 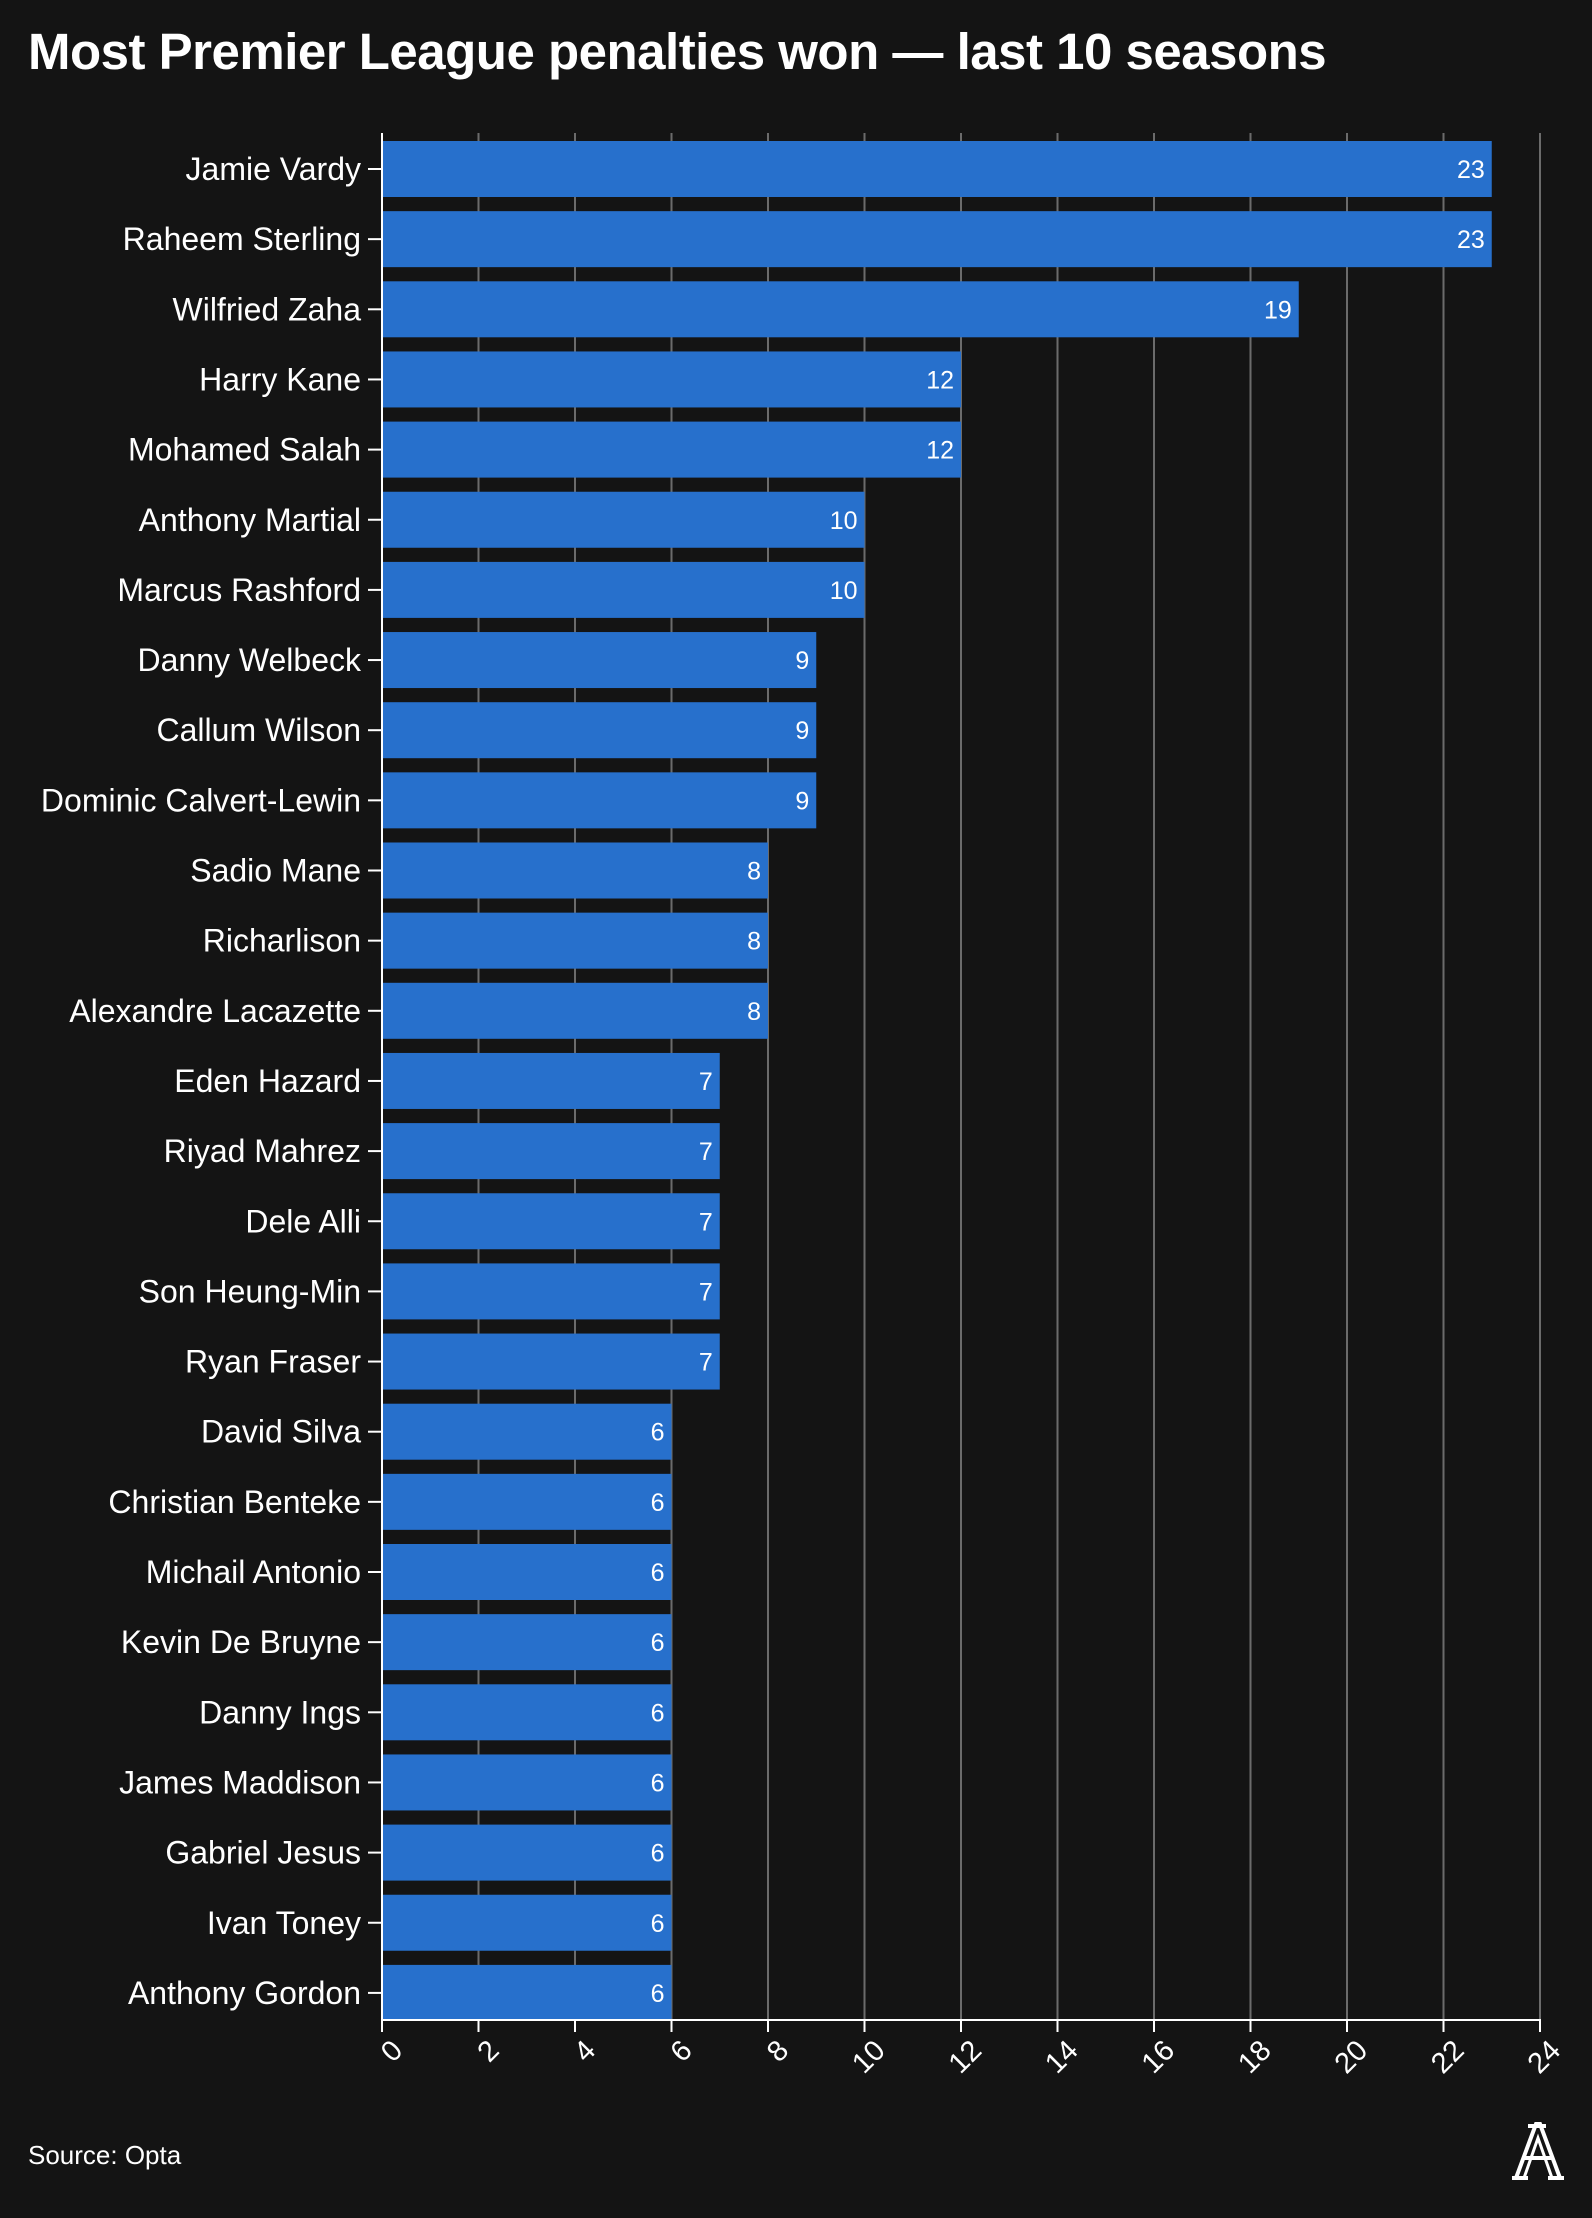 I want to click on value-label-15: 7, so click(x=706, y=1222).